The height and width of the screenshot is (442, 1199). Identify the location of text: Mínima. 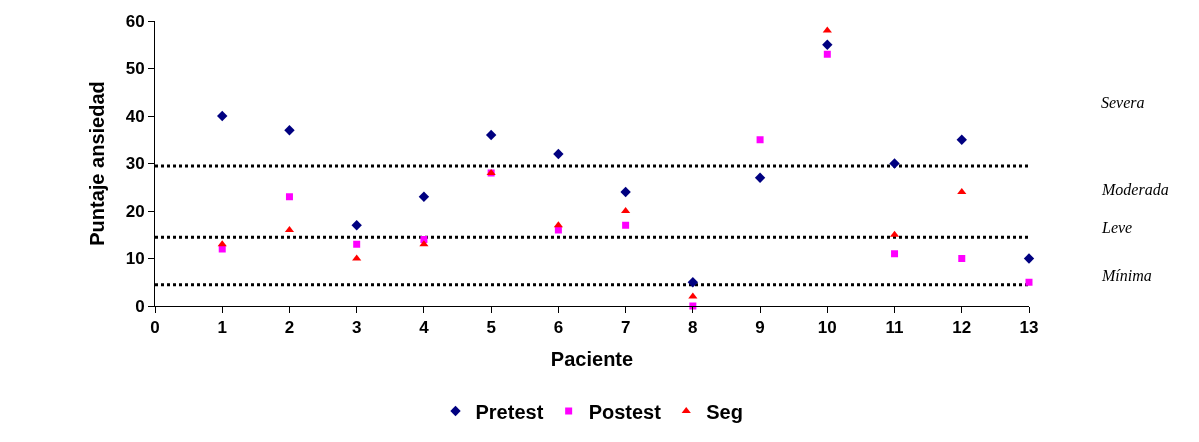
(1126, 275).